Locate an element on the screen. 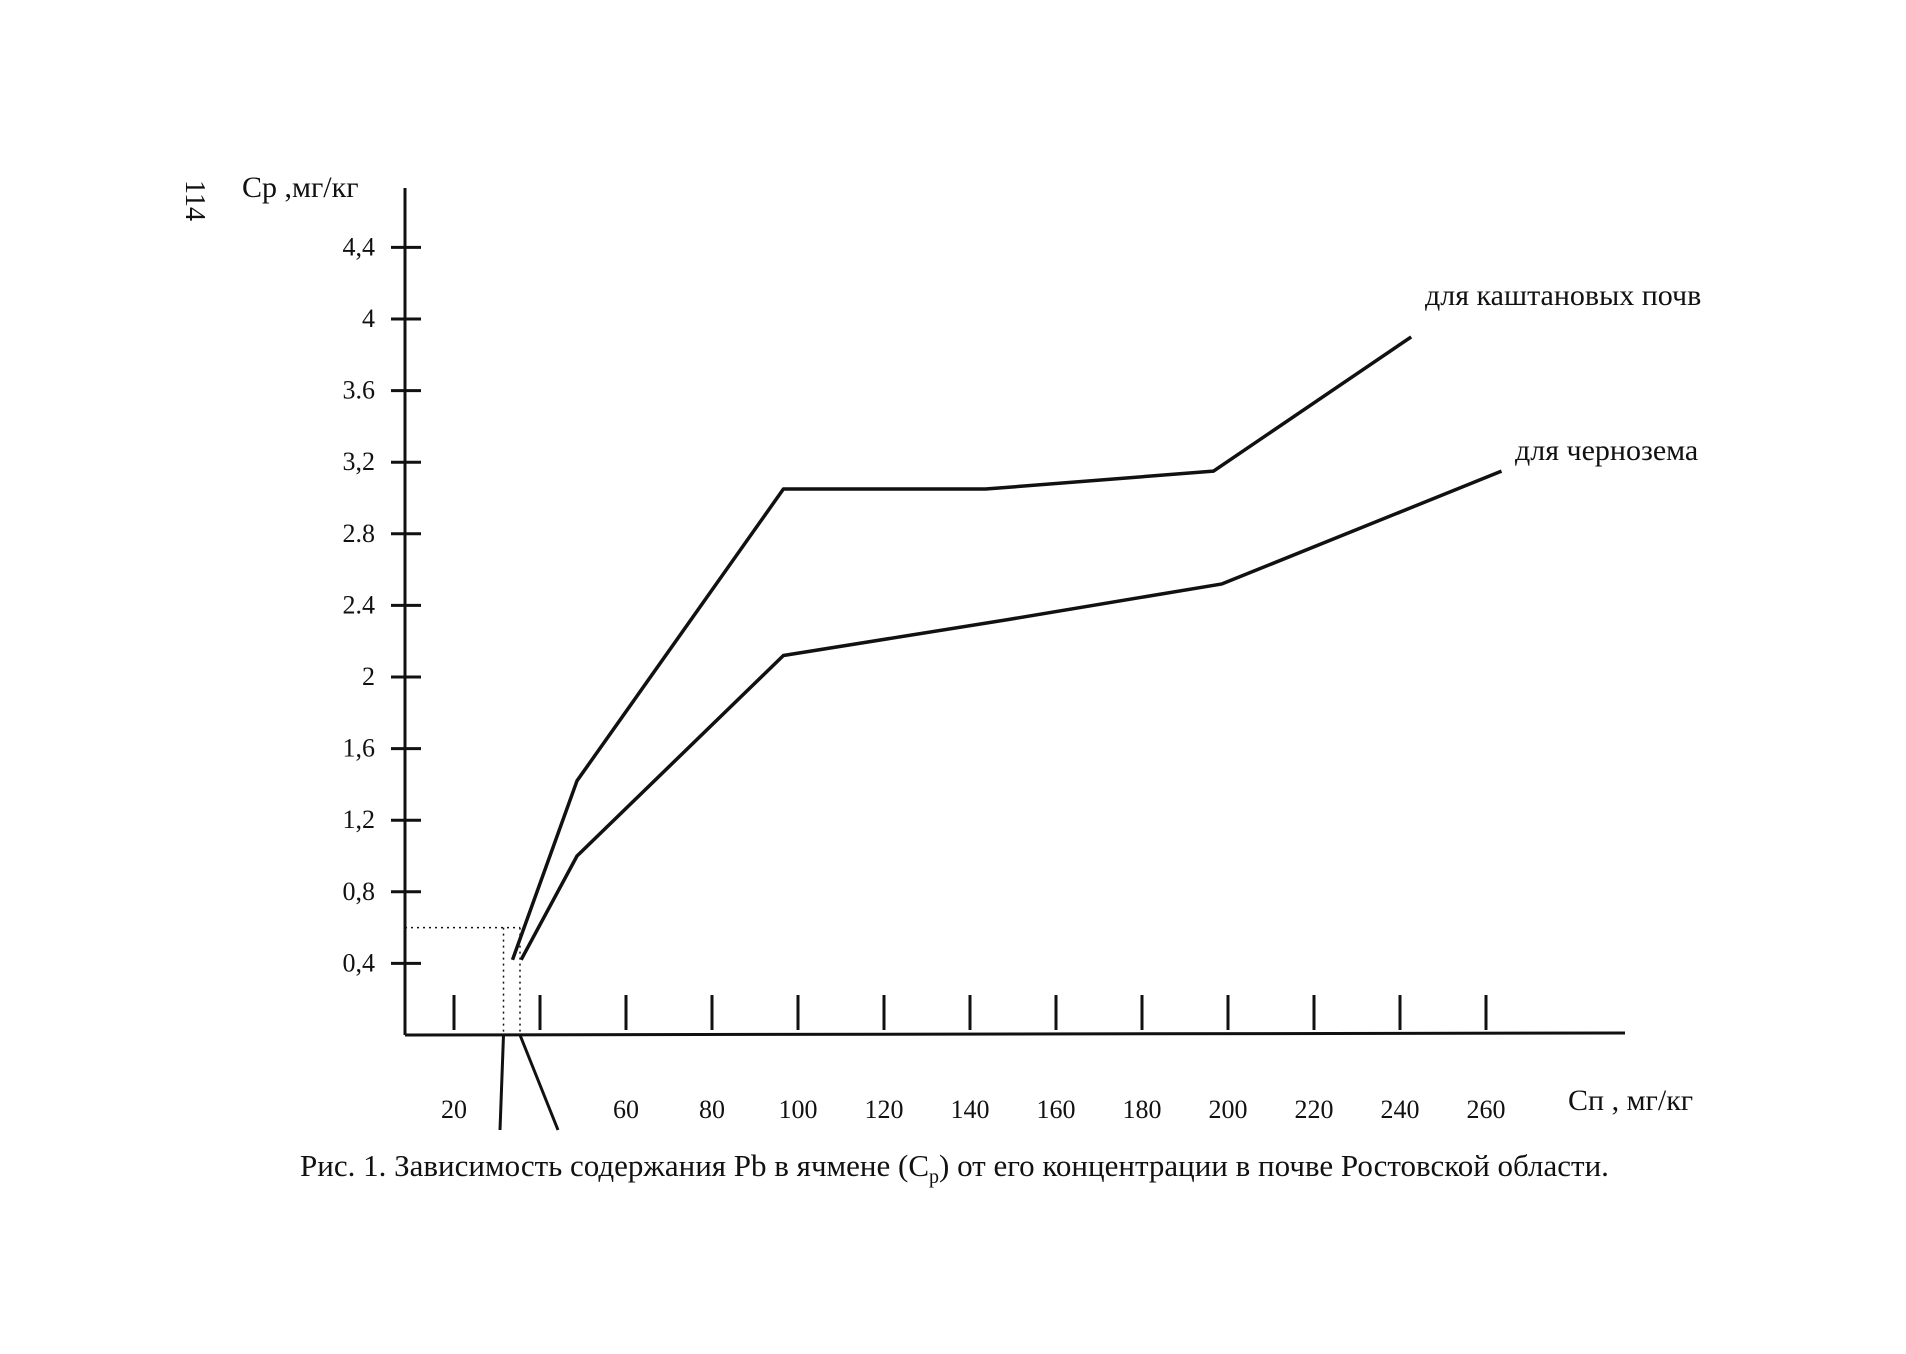 This screenshot has height=1354, width=1906. x-tick-label: 240 is located at coordinates (1400, 1109).